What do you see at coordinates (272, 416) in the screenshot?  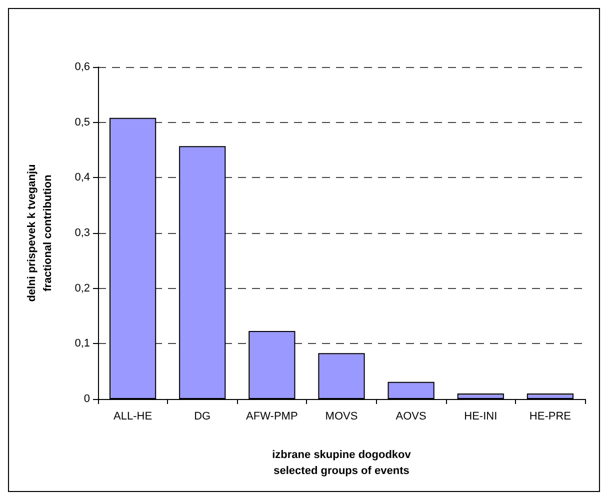 I see `x-tick-label: AFW-PMP` at bounding box center [272, 416].